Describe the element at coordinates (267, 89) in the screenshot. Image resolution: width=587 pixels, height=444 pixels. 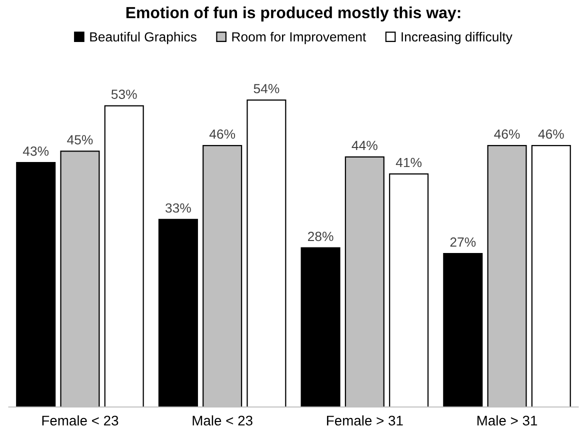
I see `data-label: 54%` at that location.